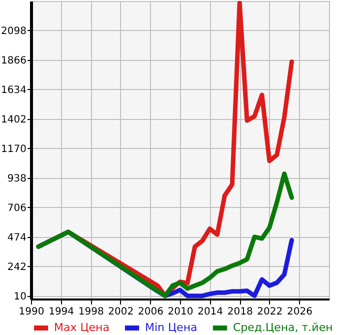 The height and width of the screenshot is (335, 345). What do you see at coordinates (31, 312) in the screenshot?
I see `x-tick-label: 1990` at bounding box center [31, 312].